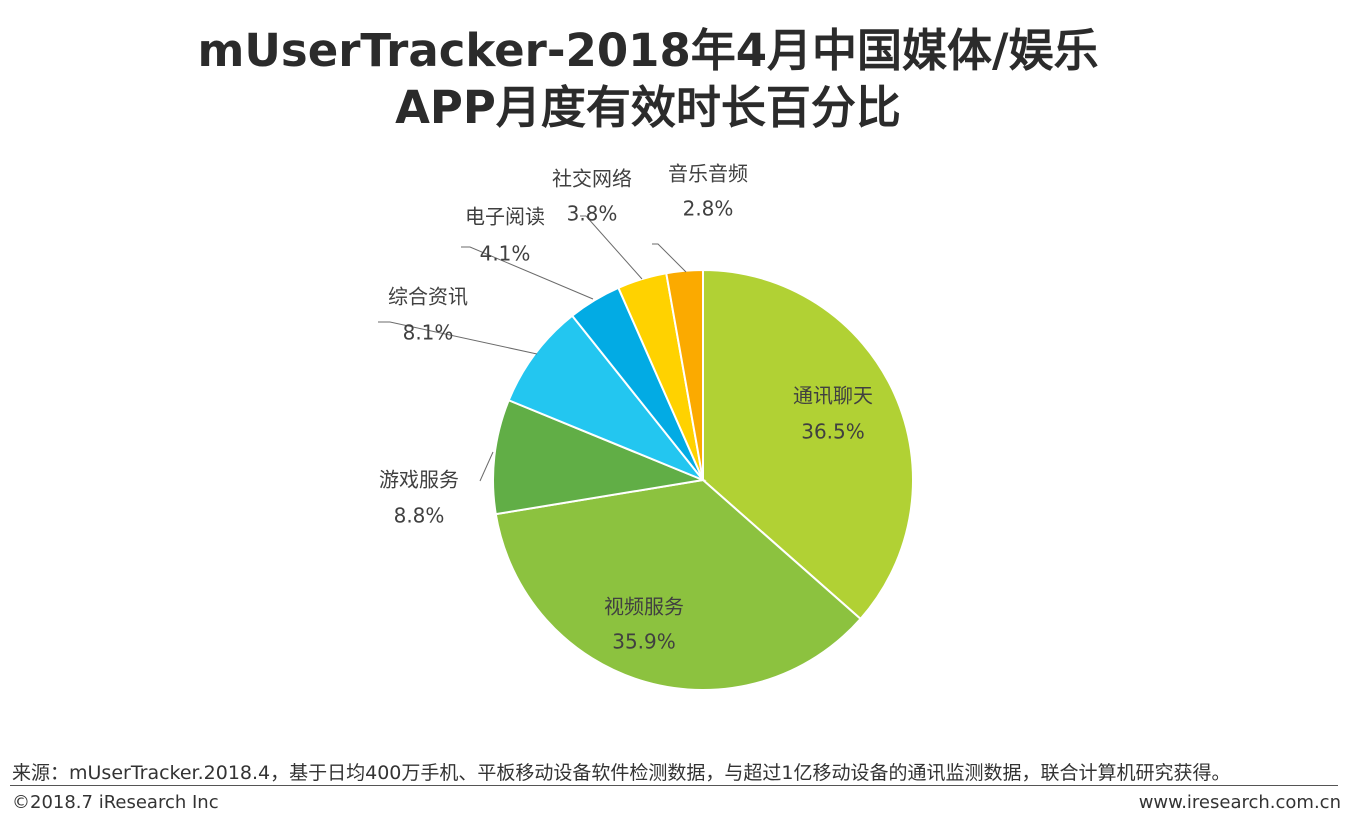  What do you see at coordinates (428, 333) in the screenshot?
I see `slice-value-4: 8.1%` at bounding box center [428, 333].